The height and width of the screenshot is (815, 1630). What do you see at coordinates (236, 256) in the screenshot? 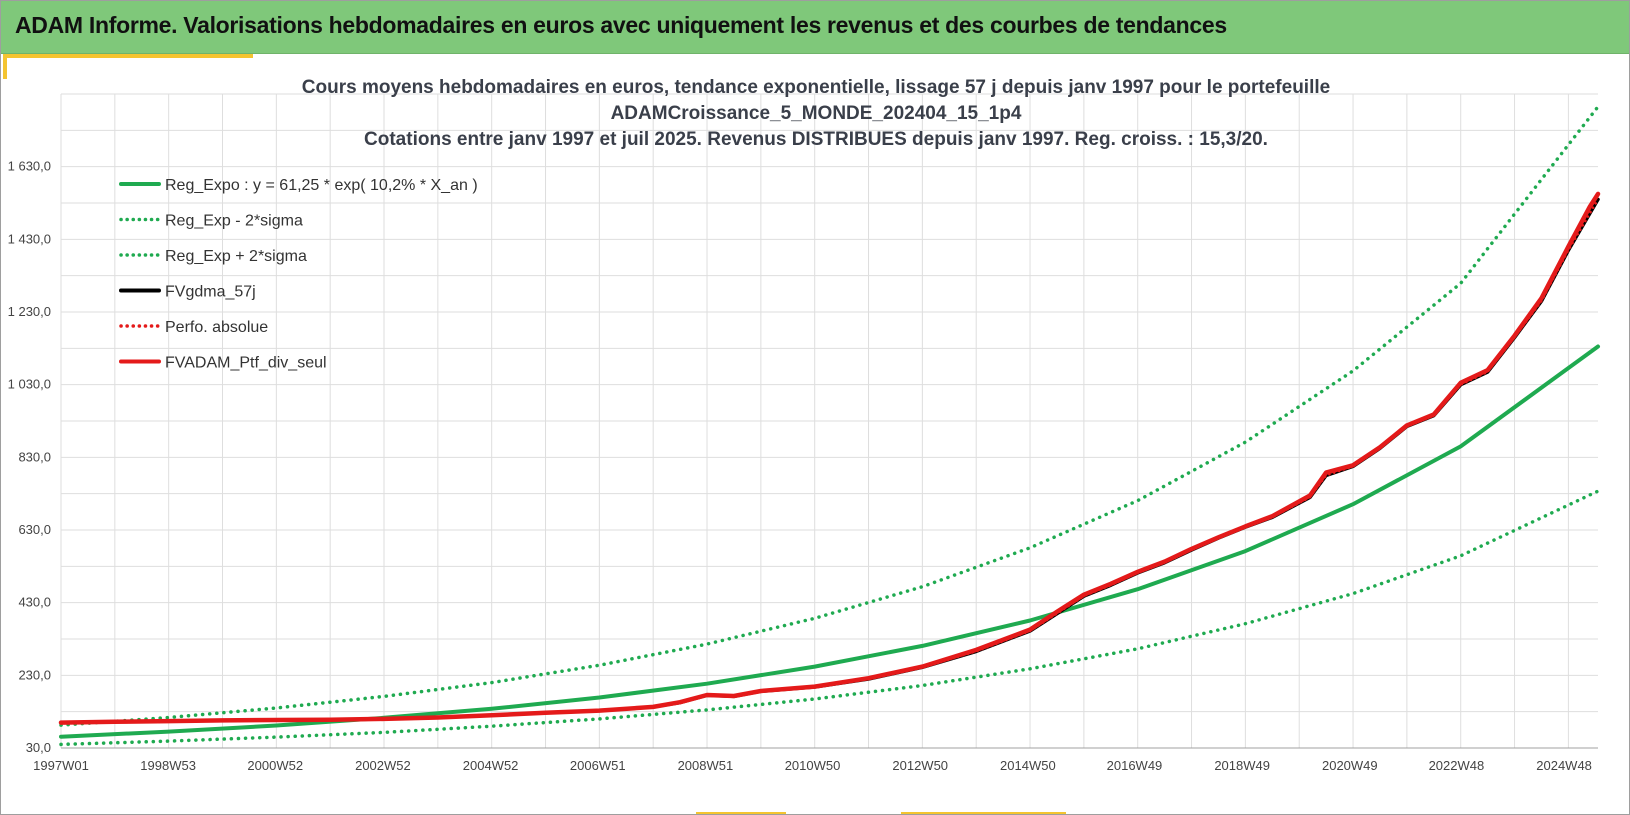
I see `legend-label: Reg_Exp + 2*sigma` at bounding box center [236, 256].